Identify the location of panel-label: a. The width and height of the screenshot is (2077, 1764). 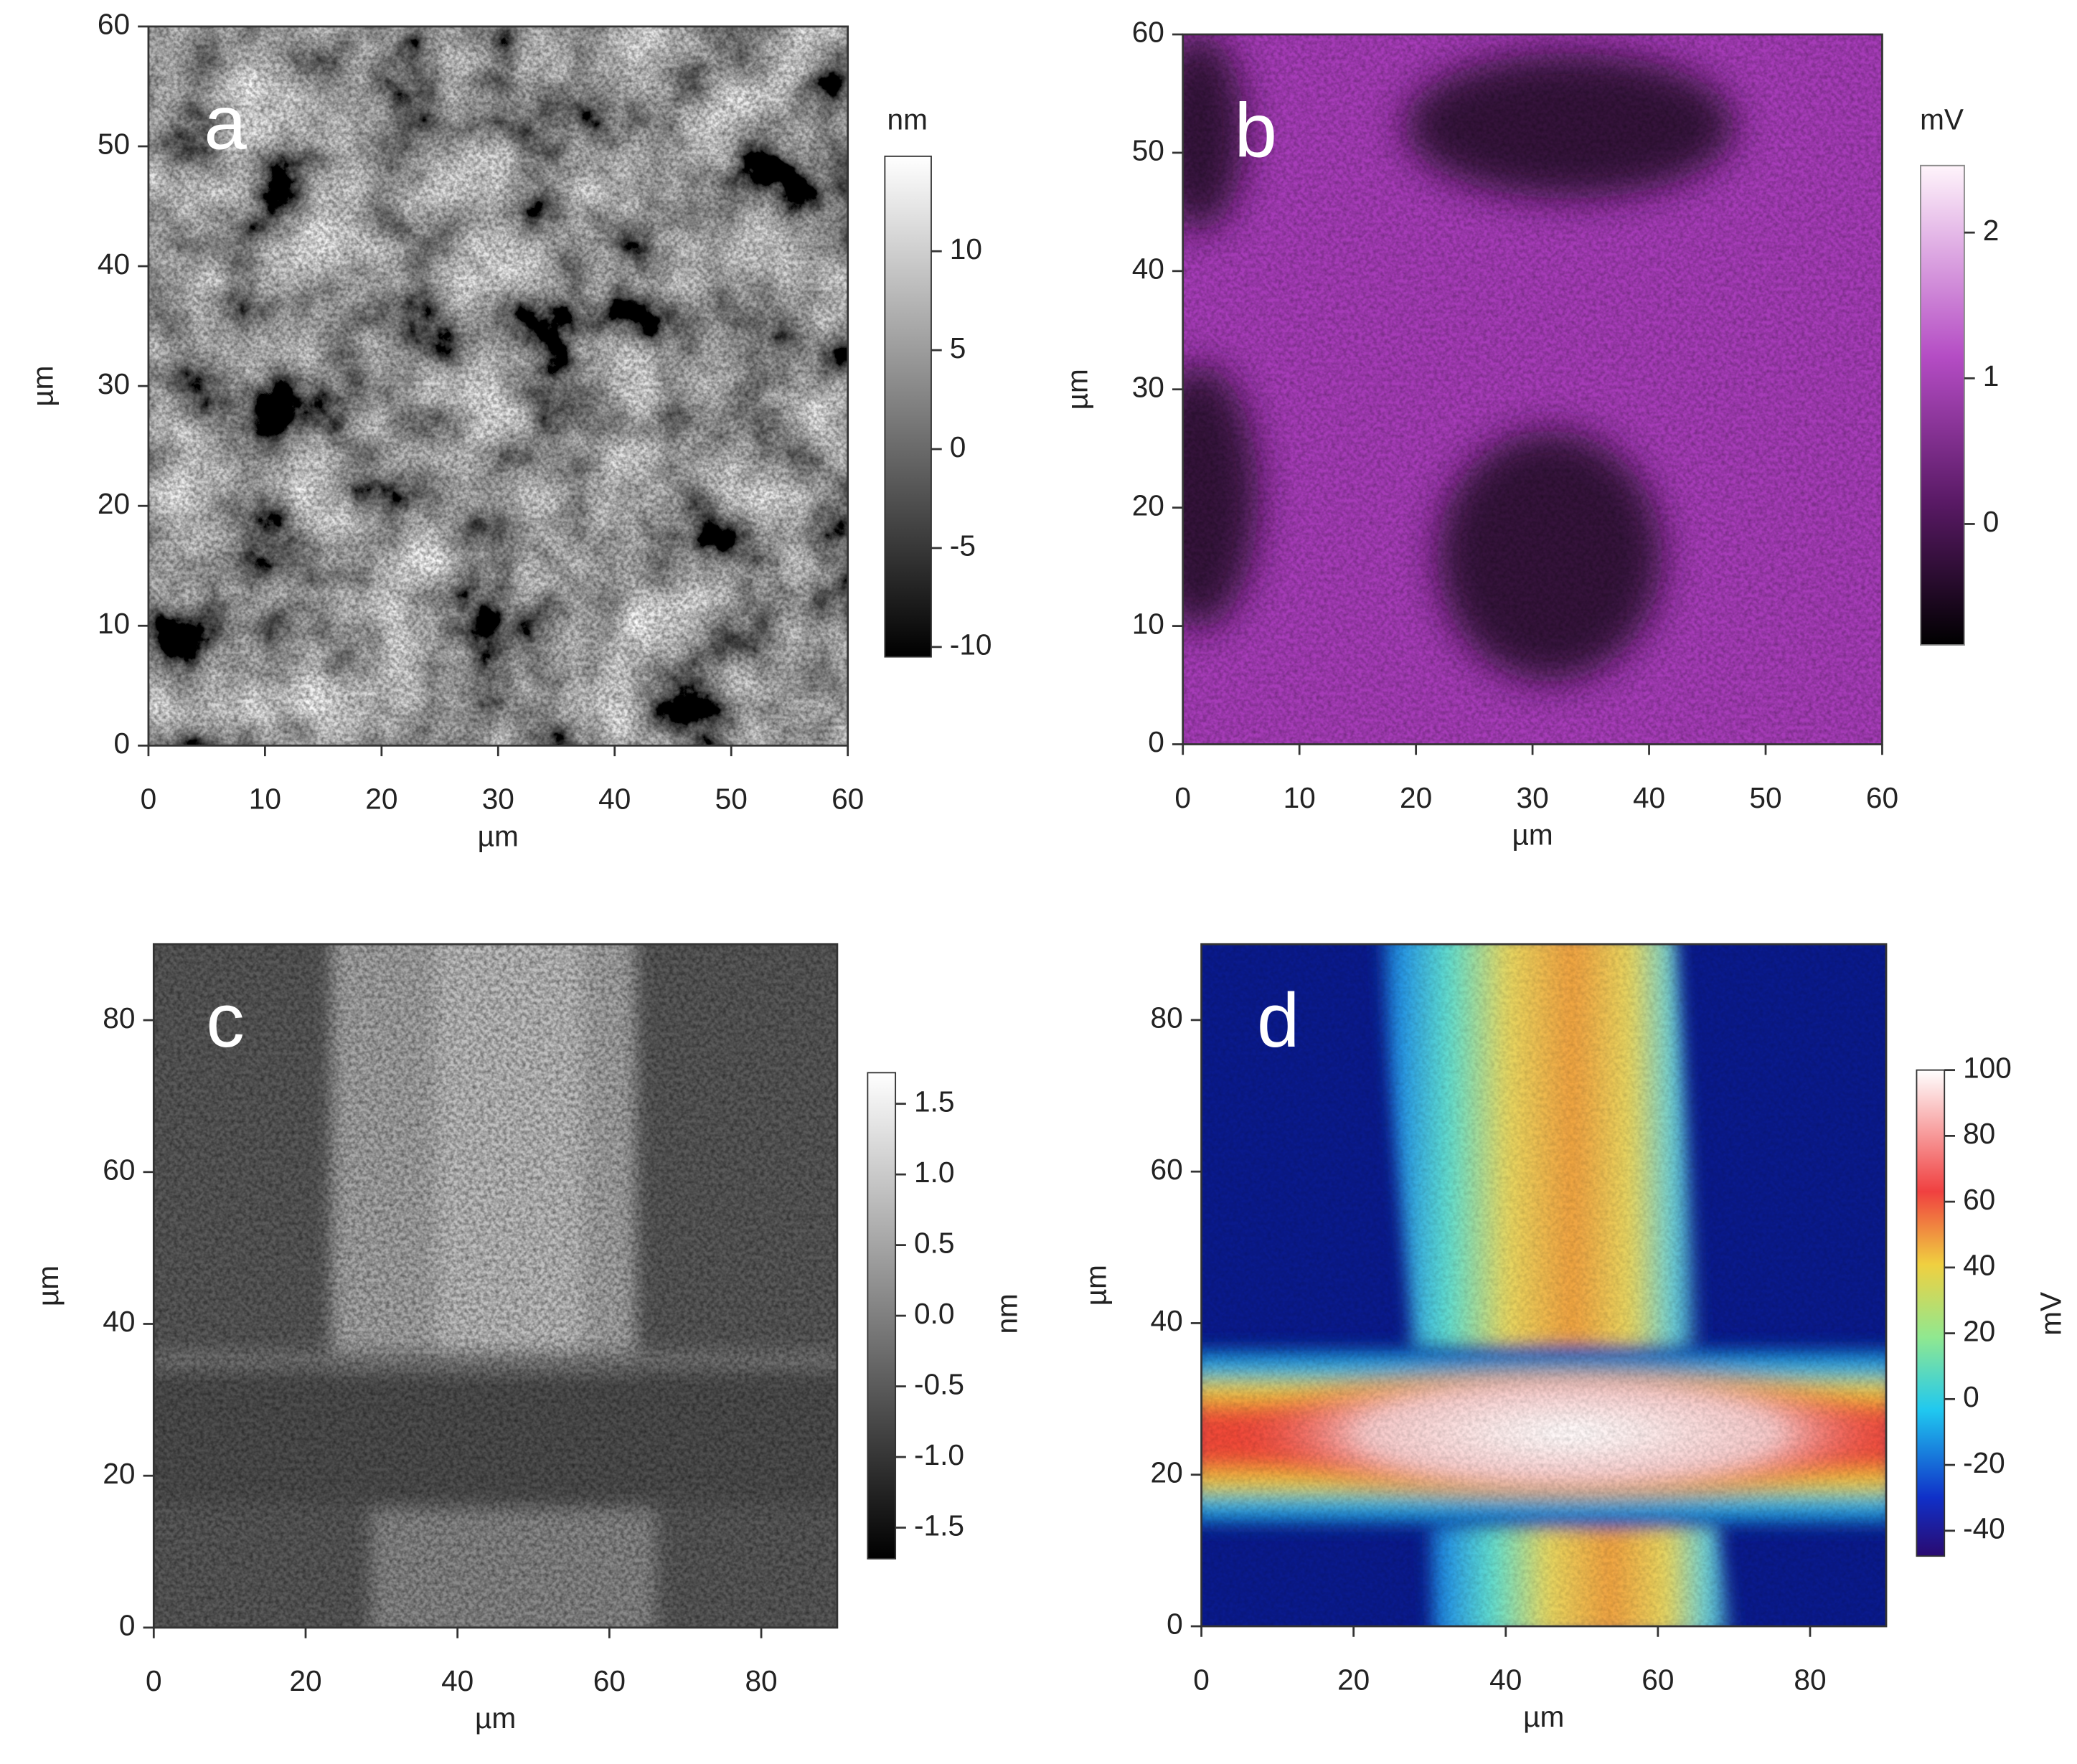
(225, 122).